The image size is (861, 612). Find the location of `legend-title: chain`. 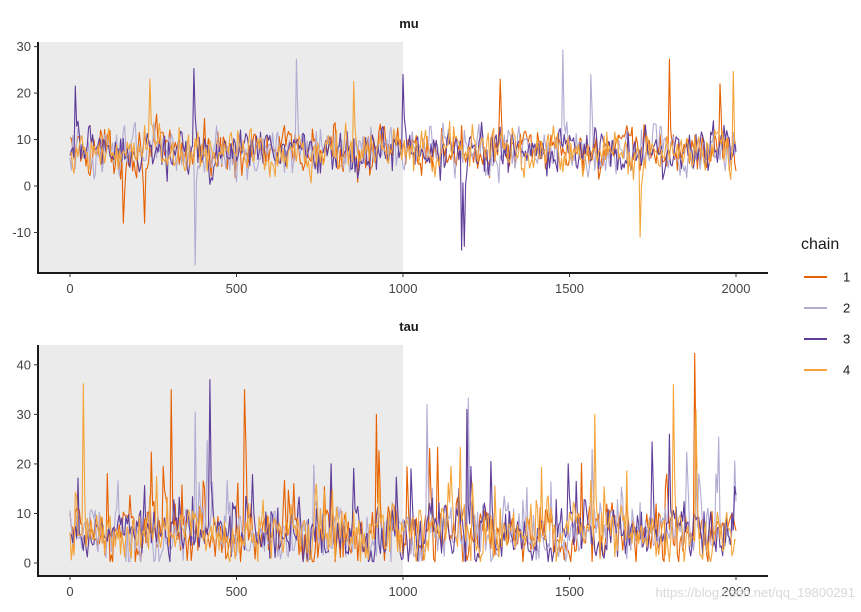

legend-title: chain is located at coordinates (820, 244).